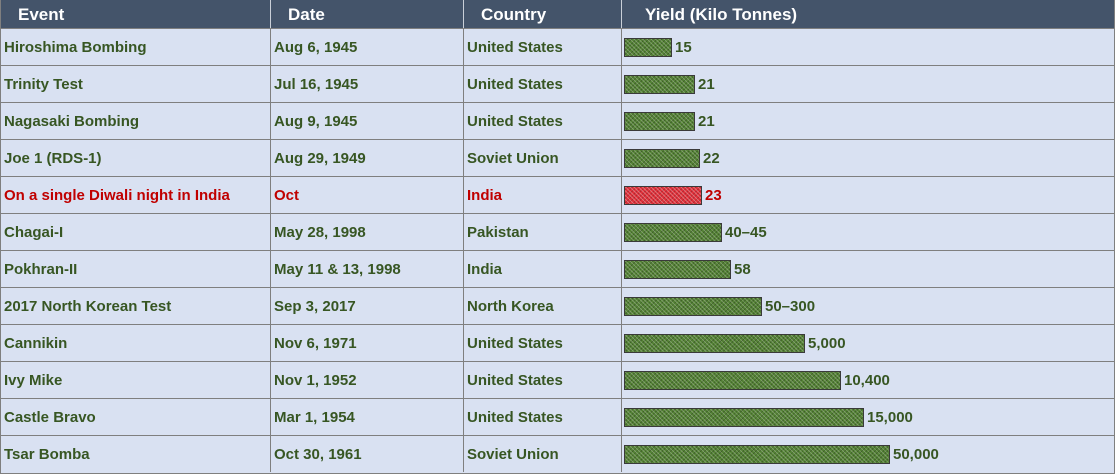  What do you see at coordinates (683, 47) in the screenshot?
I see `yield-label: 15` at bounding box center [683, 47].